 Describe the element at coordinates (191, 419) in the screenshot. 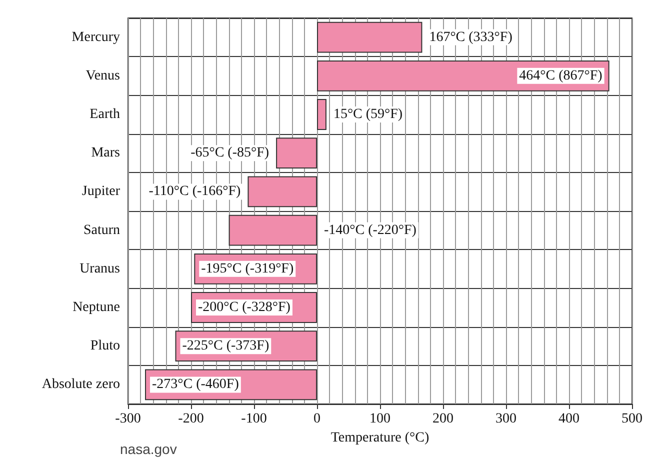

I see `x-tick-label: -200` at that location.